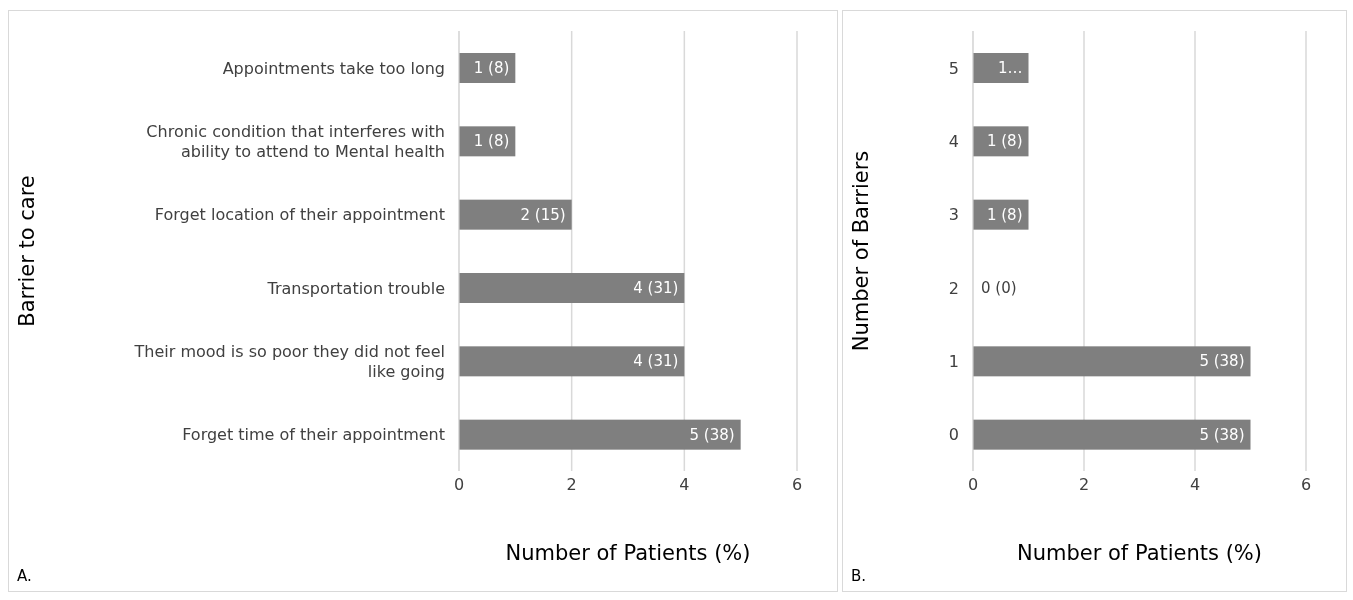  I want to click on y-tick-label: Forget location of their appointment, so click(299, 214).